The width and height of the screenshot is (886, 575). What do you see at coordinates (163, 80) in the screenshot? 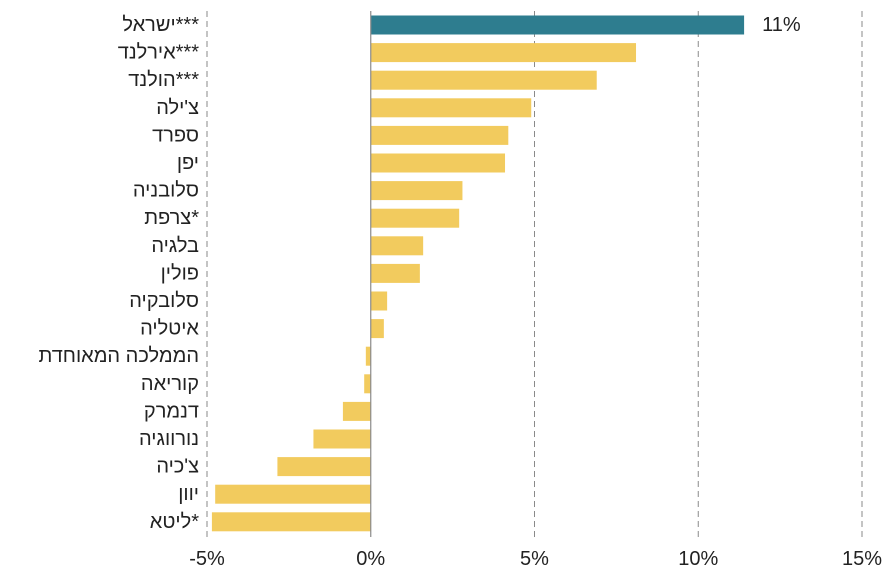
I see `category-label-2: הולנד***` at bounding box center [163, 80].